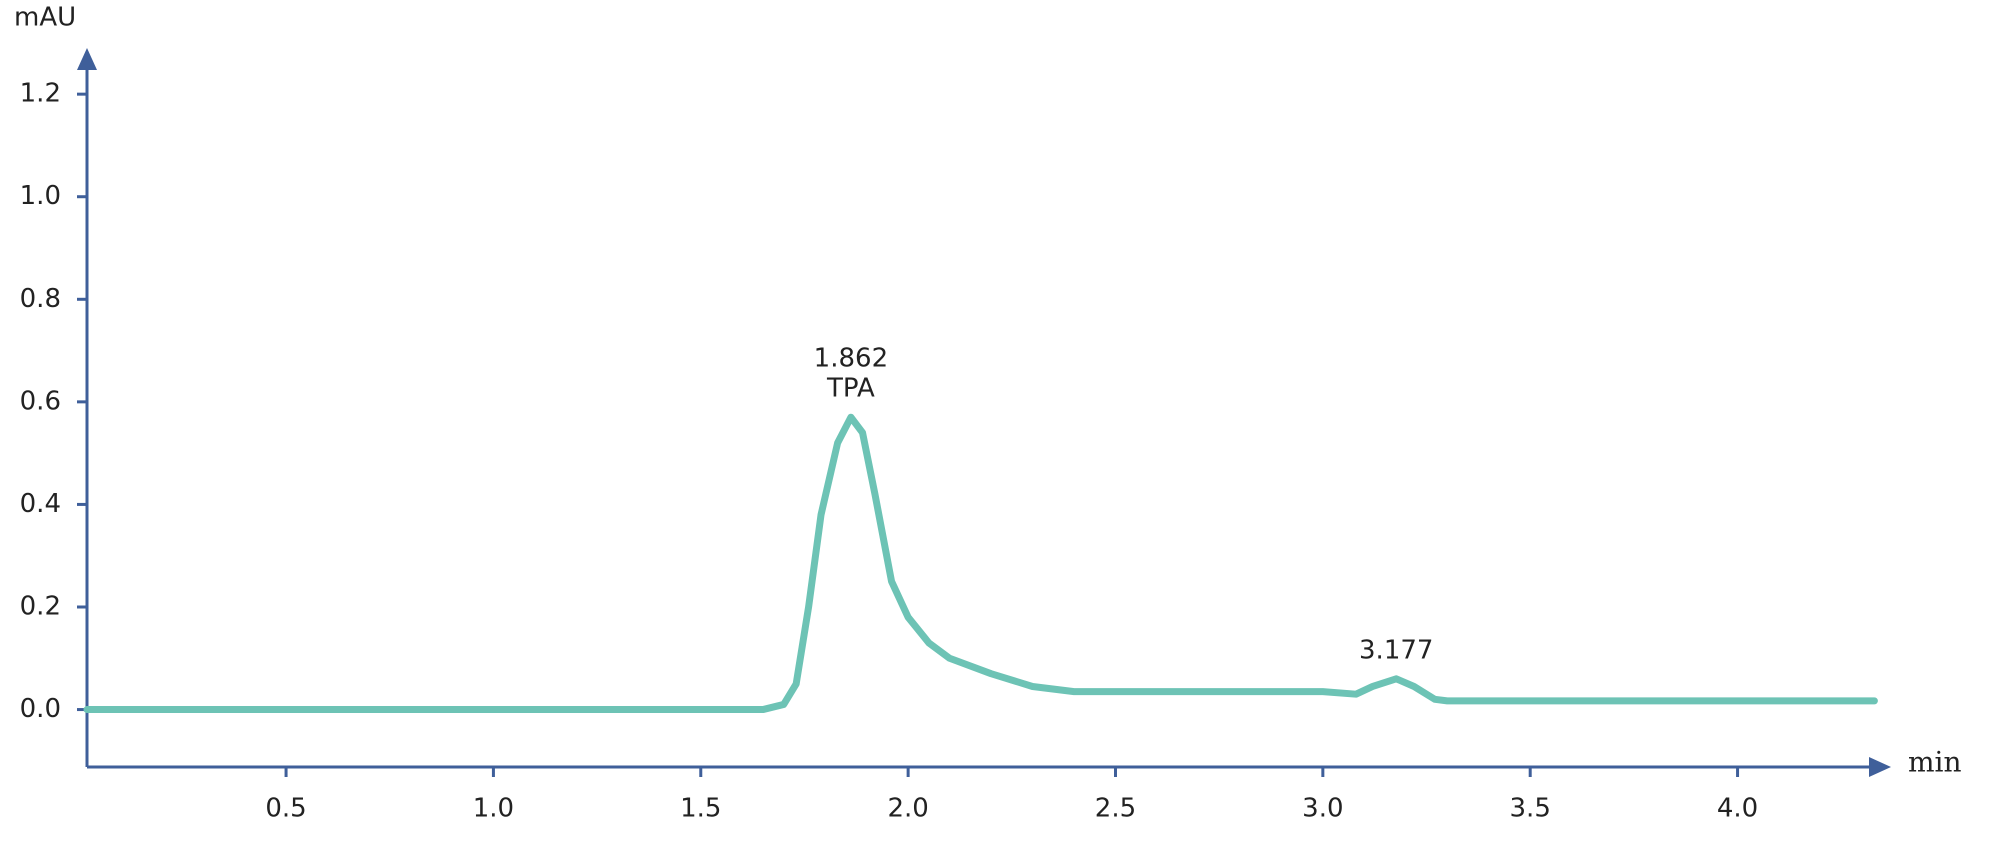 This screenshot has width=1990, height=842. I want to click on x-tick-label: 3.0, so click(1322, 809).